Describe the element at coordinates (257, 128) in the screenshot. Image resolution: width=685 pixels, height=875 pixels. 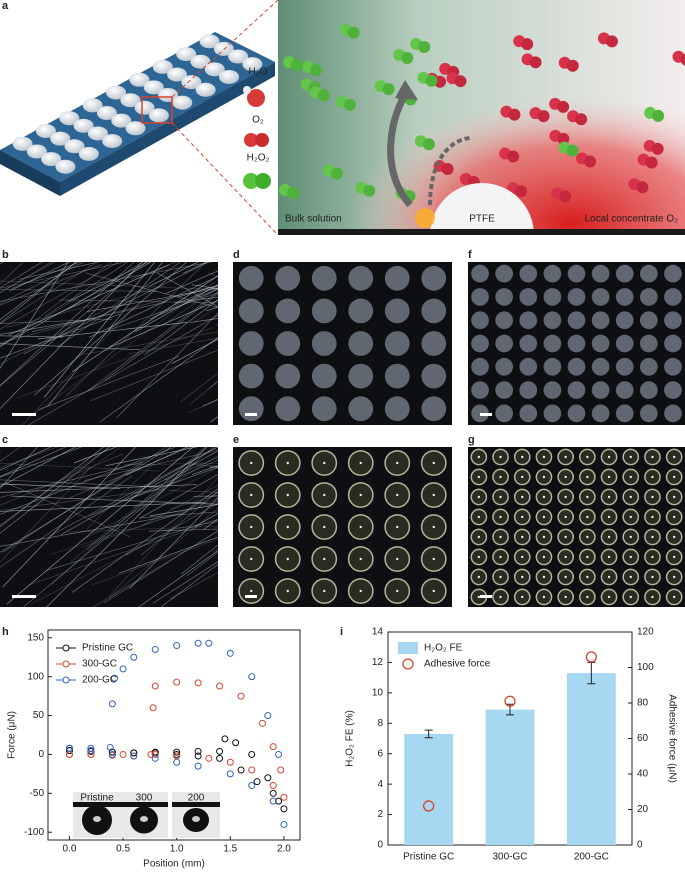
I see `molecule-legend: H₂O O₂ H₂O₂` at that location.